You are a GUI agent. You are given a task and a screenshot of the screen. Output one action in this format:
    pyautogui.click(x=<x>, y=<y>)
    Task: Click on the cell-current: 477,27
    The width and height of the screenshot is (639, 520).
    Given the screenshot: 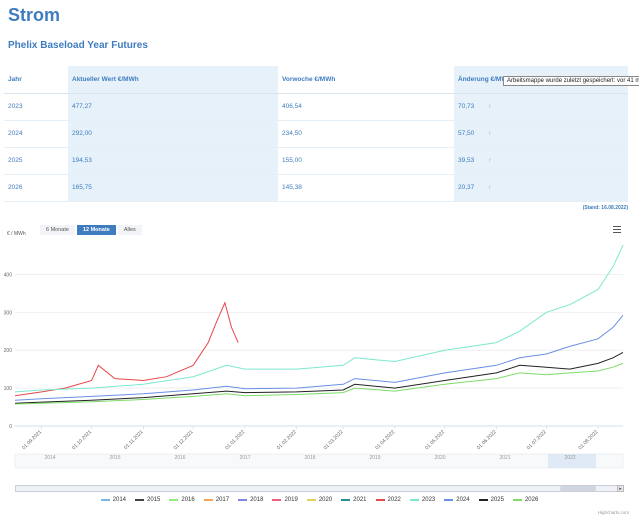 What is the action you would take?
    pyautogui.click(x=173, y=107)
    